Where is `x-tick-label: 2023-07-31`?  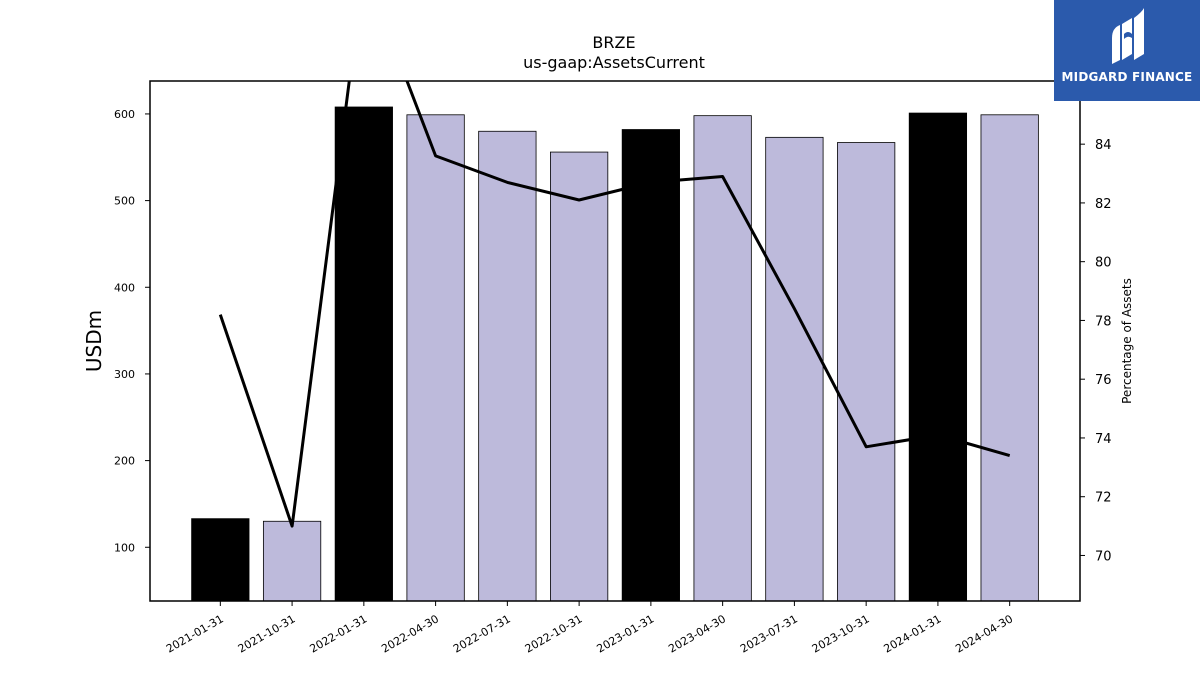
x-tick-label: 2023-07-31 is located at coordinates (769, 633).